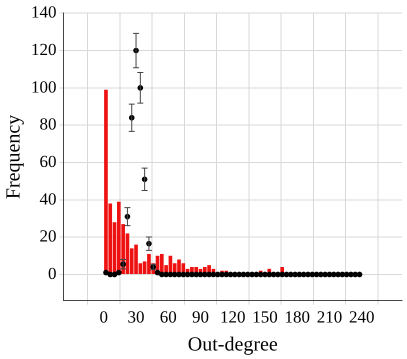  Describe the element at coordinates (52, 273) in the screenshot. I see `y-tick-label: 0` at that location.